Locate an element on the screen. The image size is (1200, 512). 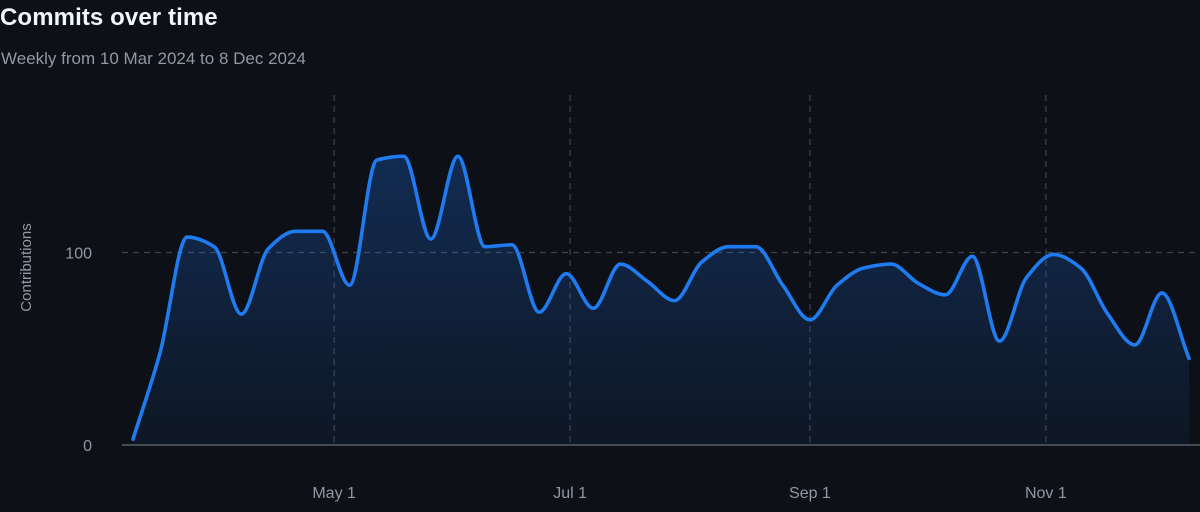
y-tick-label-100: 100 is located at coordinates (78, 254).